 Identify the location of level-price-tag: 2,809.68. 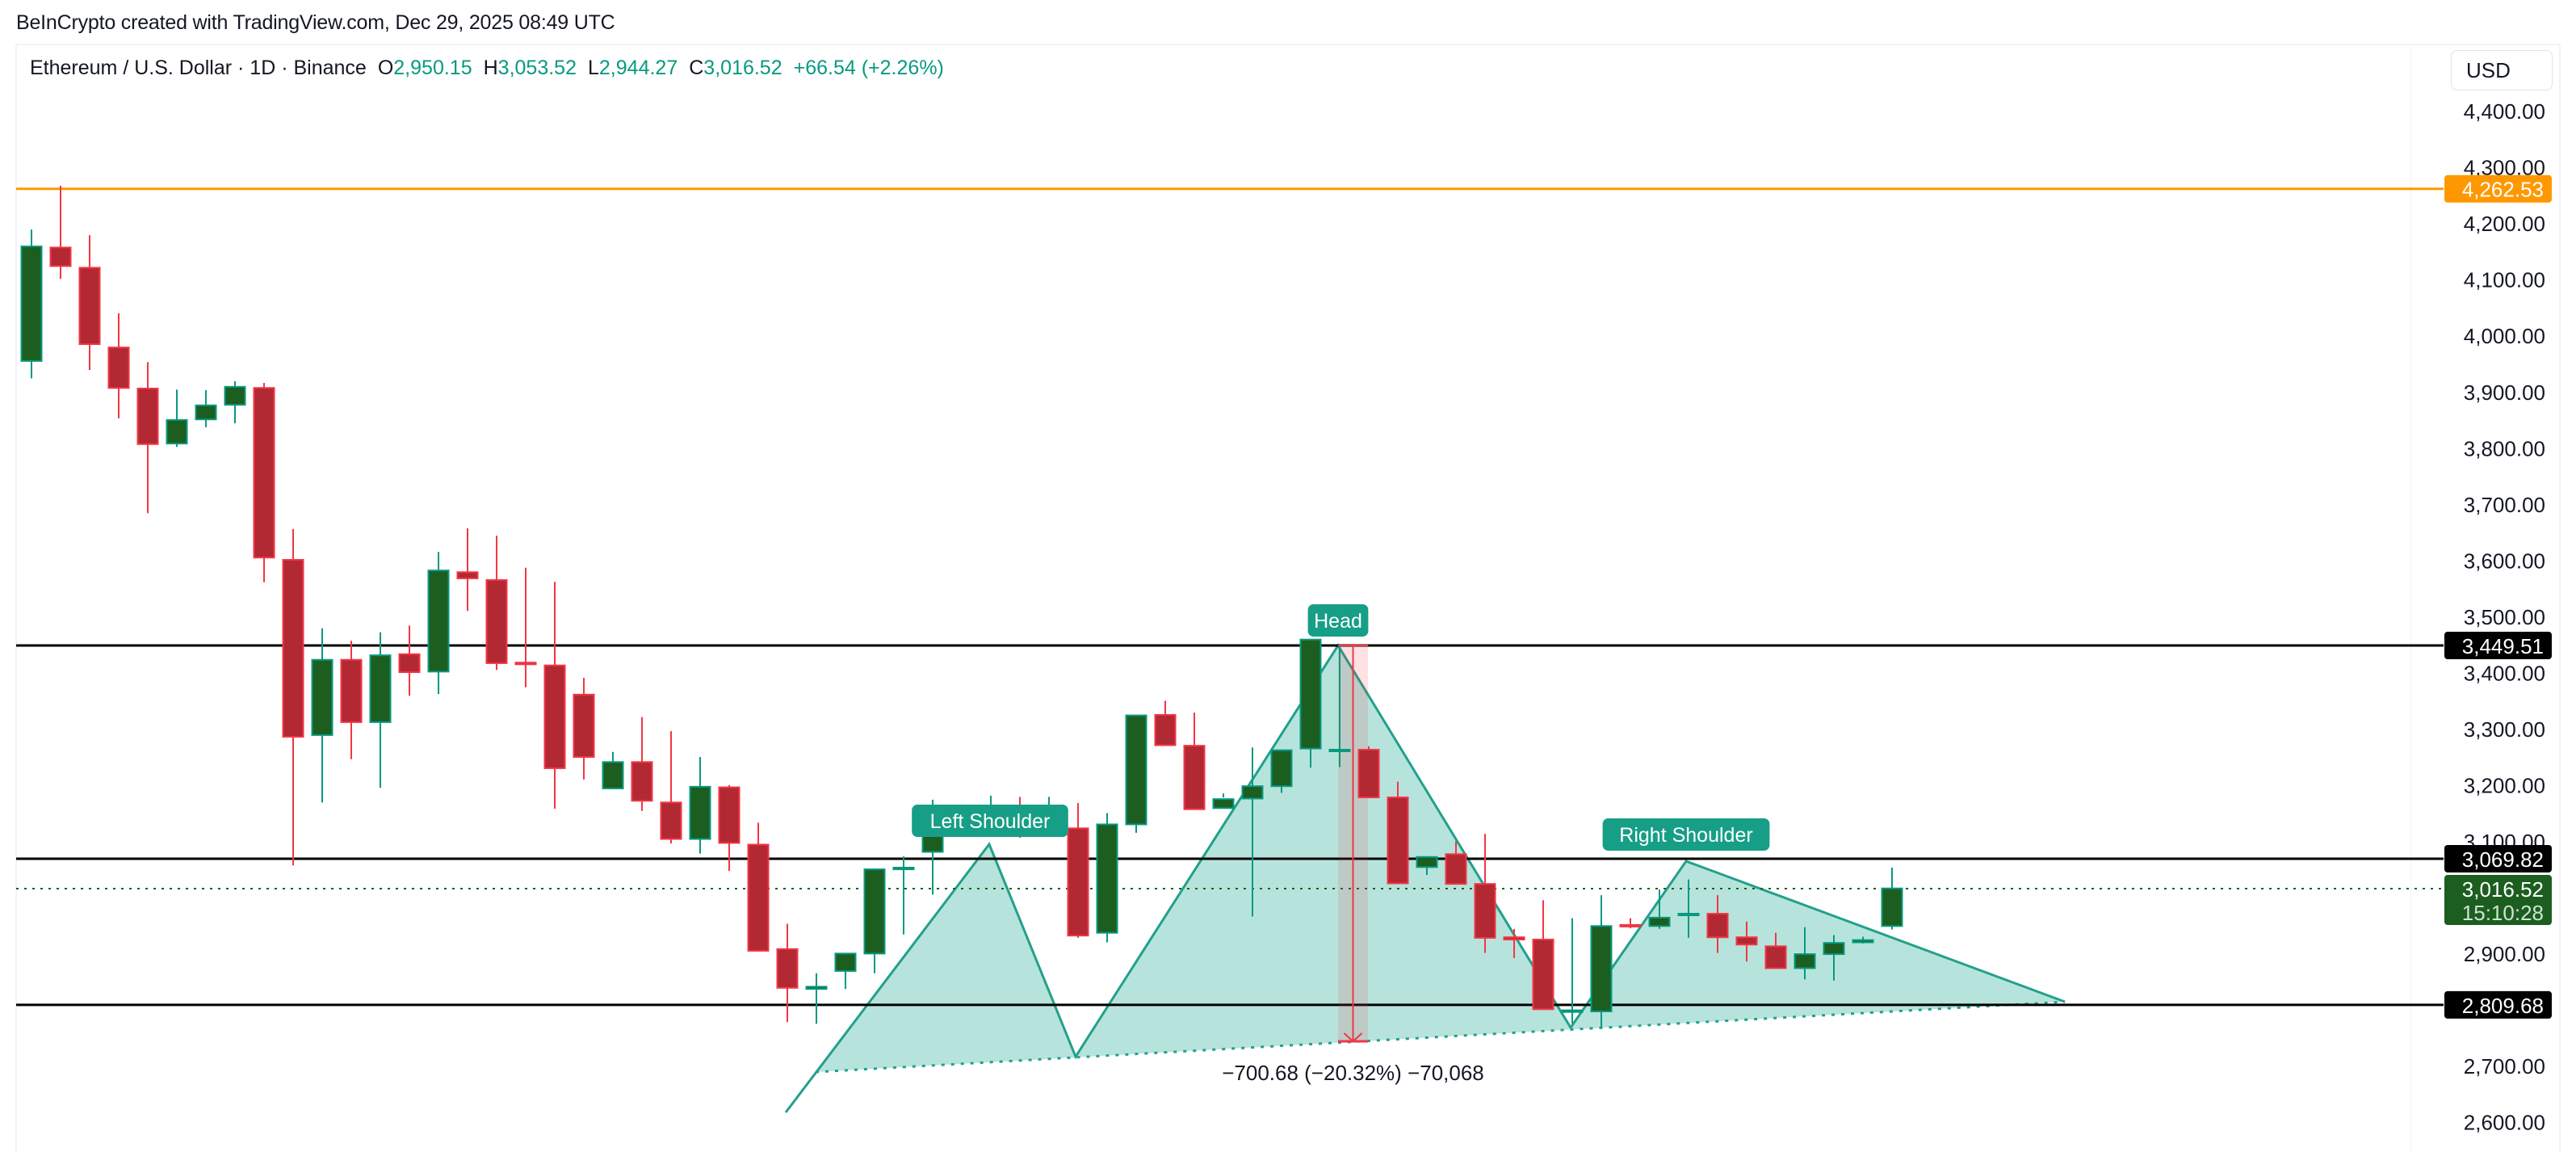
(2498, 1005).